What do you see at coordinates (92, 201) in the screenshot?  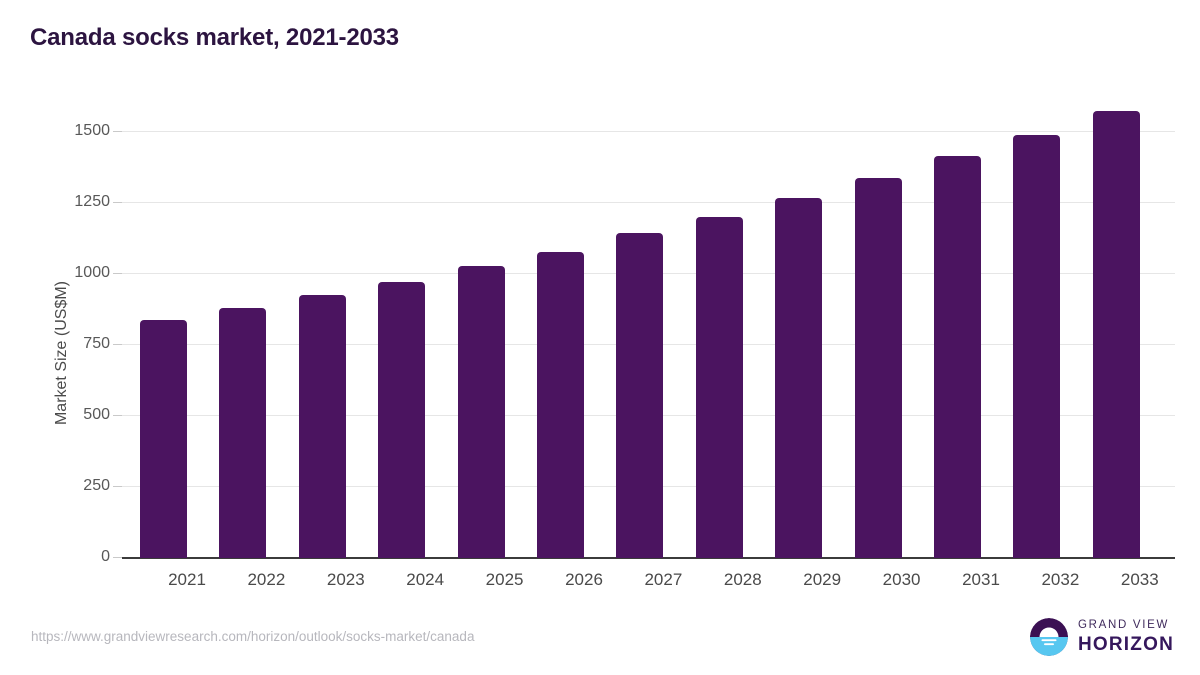 I see `y-tick-label: 1250` at bounding box center [92, 201].